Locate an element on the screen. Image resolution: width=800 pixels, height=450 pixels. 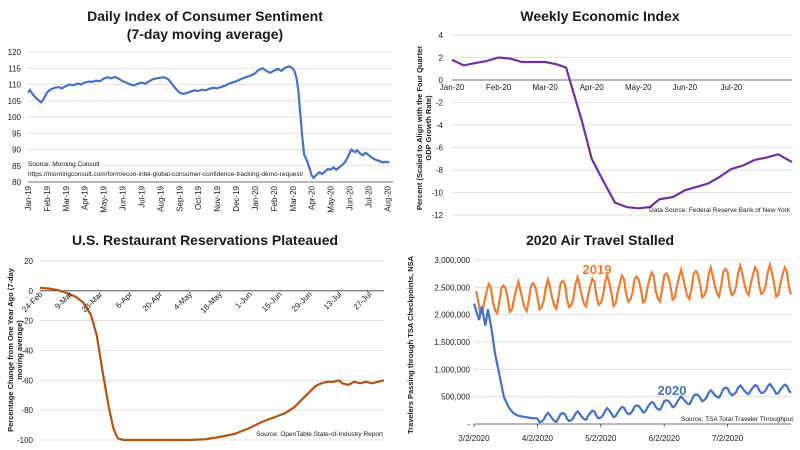
y-ticks: -12 -10 -8 -6 -4 -2 0 2 4 is located at coordinates (437, 125).